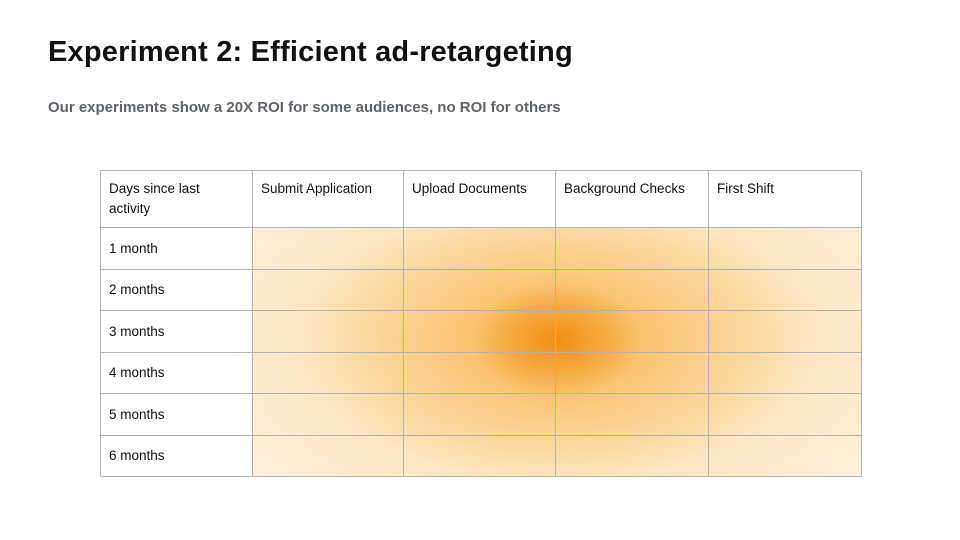  Describe the element at coordinates (310, 52) in the screenshot. I see `page-title: Experiment 2: Efficient ad-retargeting` at that location.